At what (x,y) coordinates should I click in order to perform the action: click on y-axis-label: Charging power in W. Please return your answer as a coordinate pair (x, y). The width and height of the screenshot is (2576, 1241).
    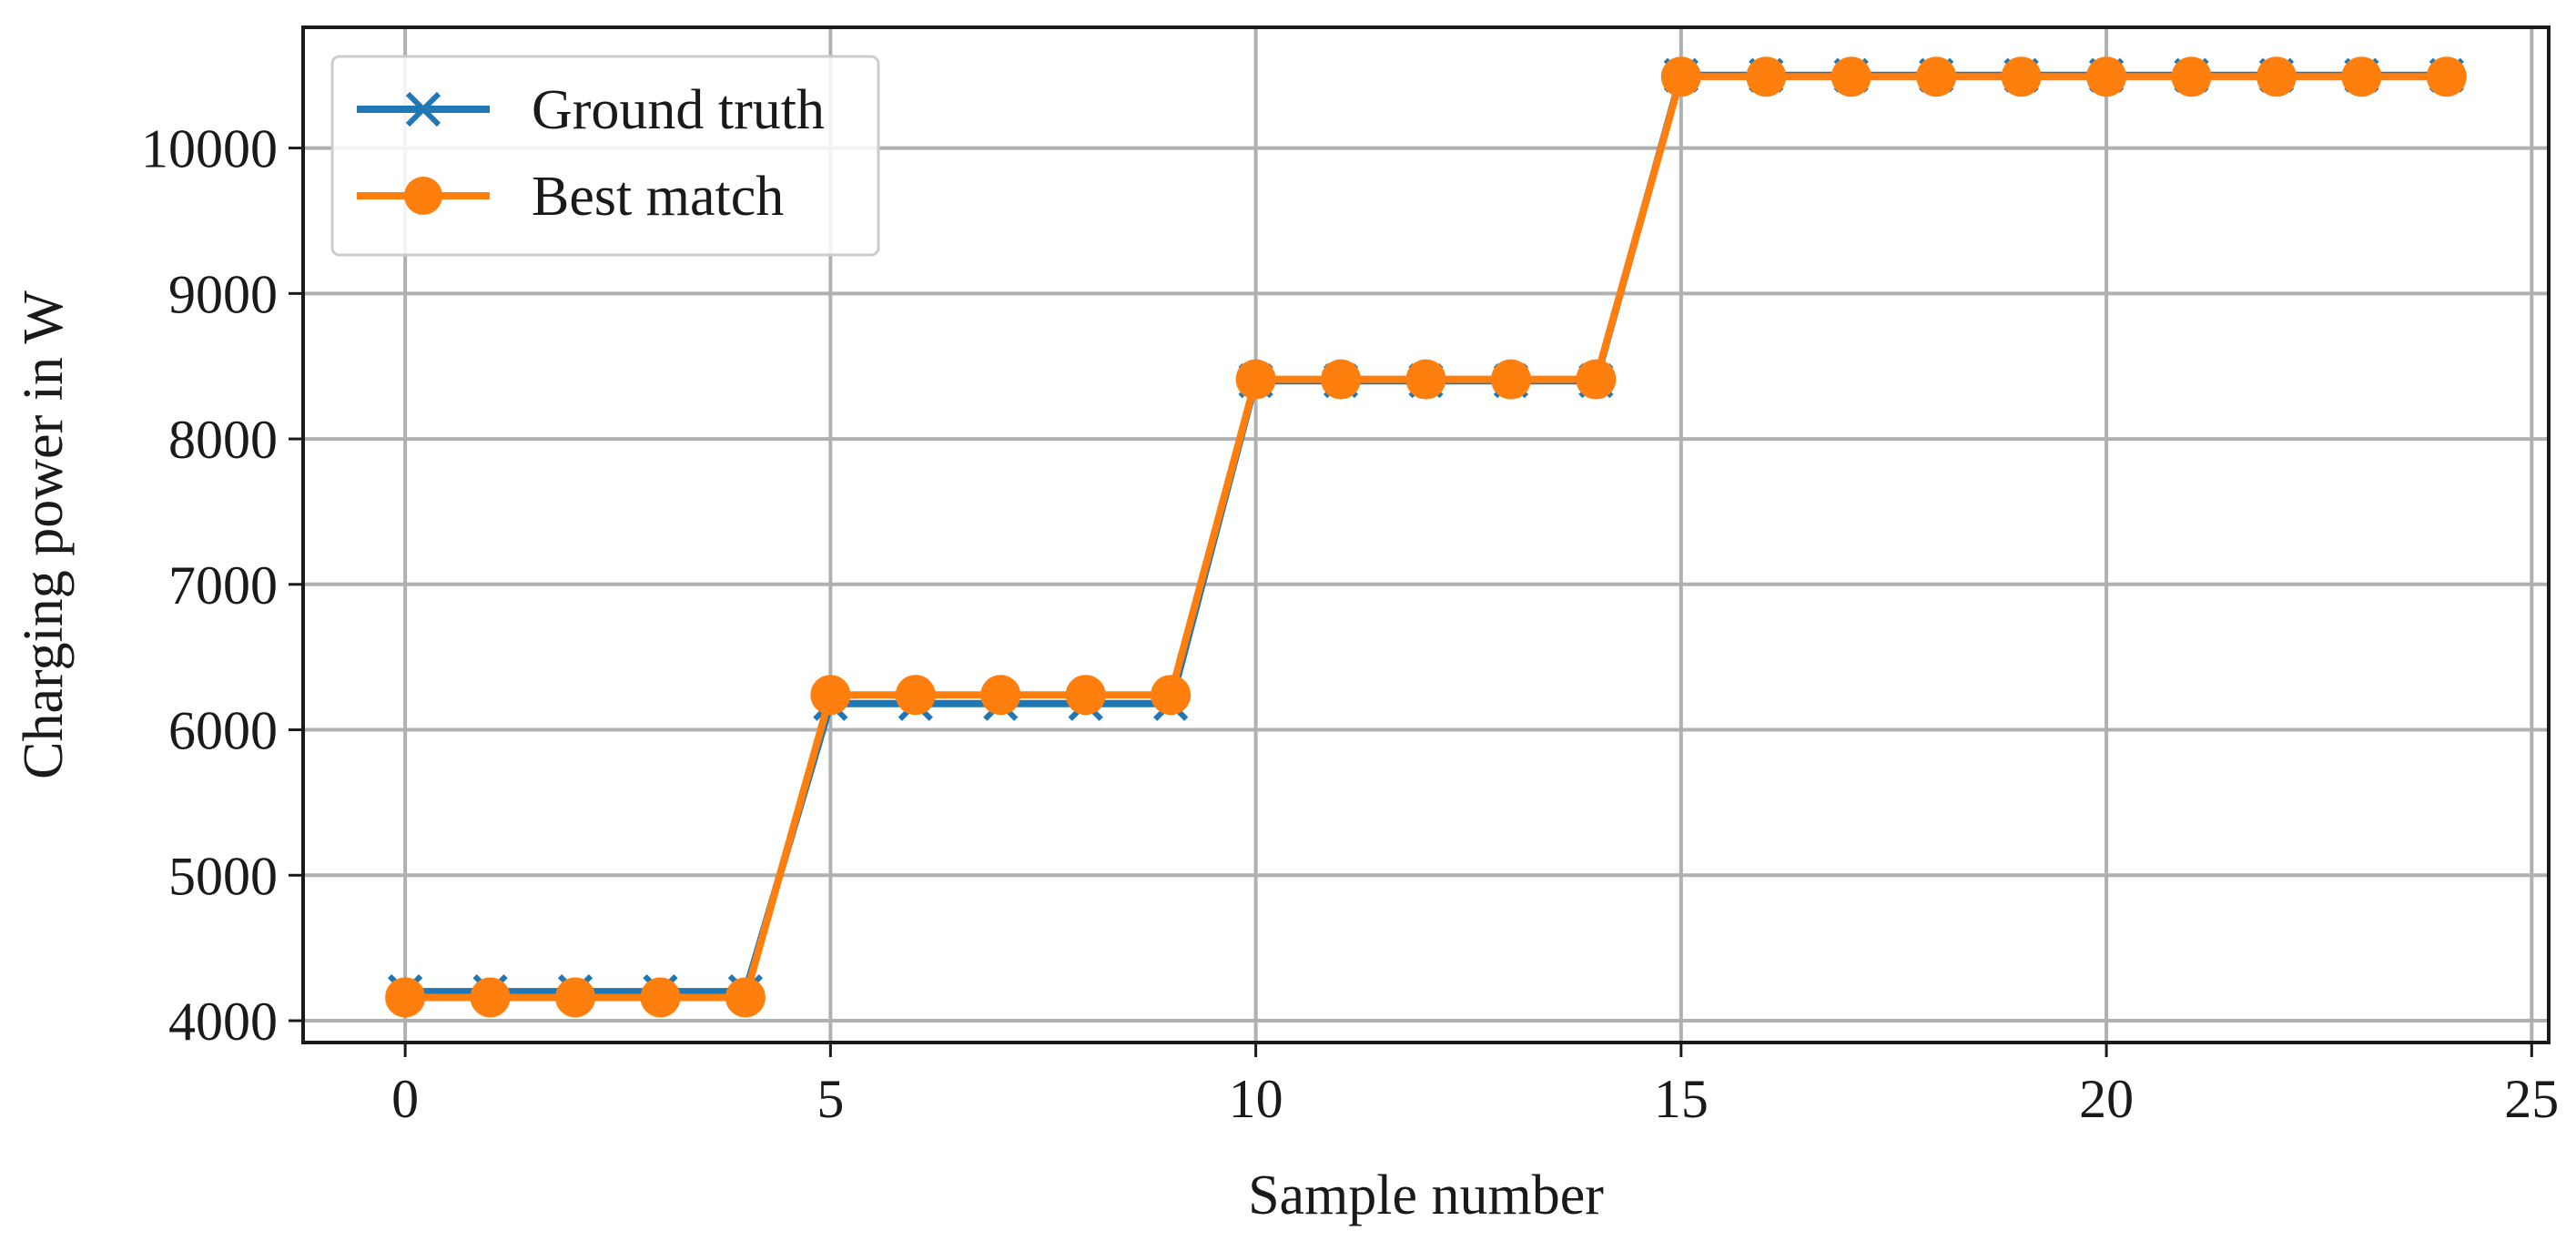
    Looking at the image, I should click on (44, 534).